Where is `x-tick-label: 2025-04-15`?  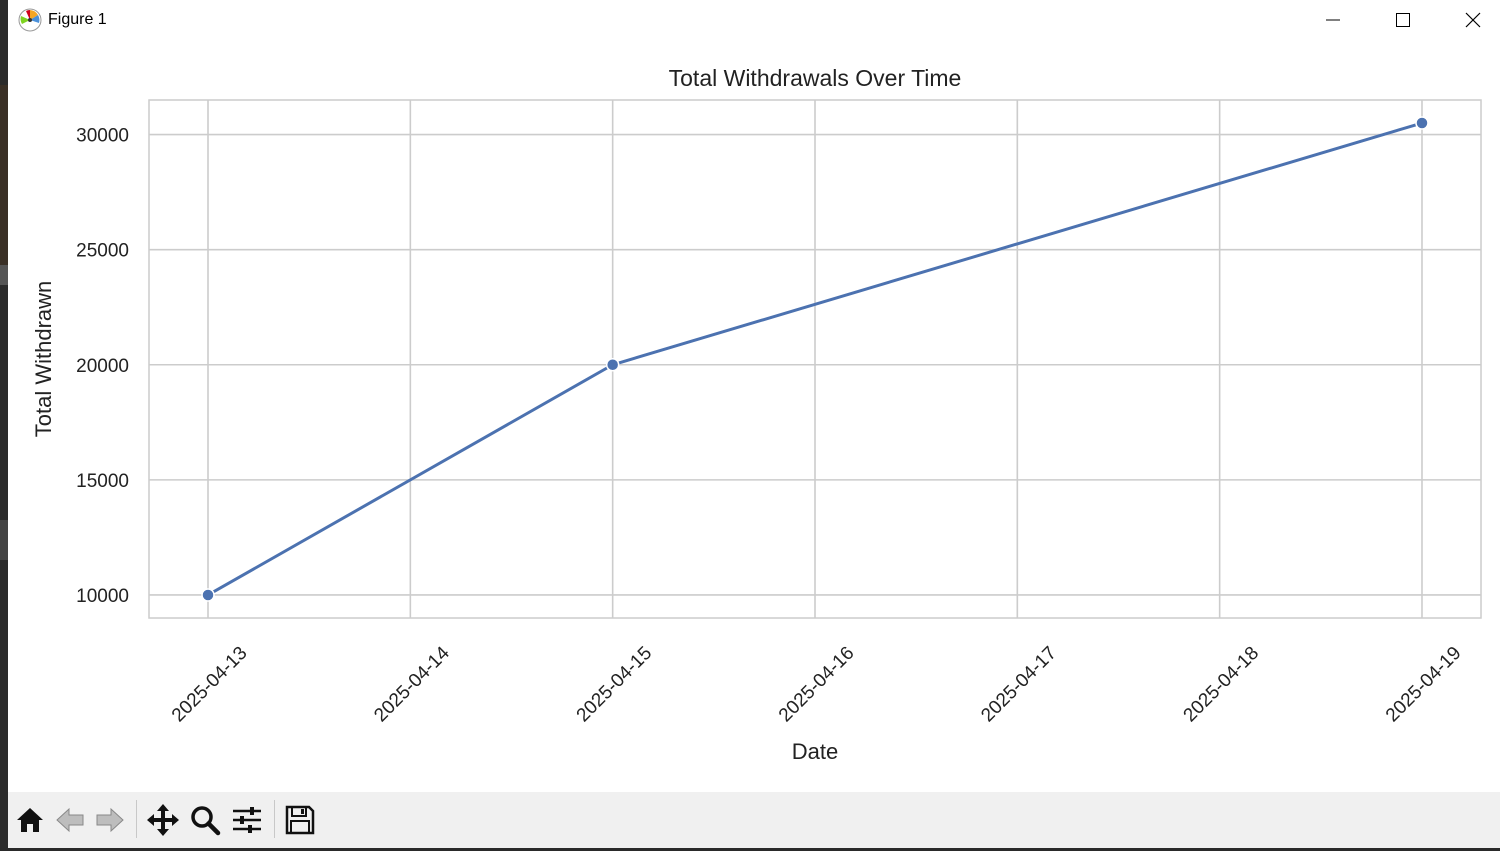
x-tick-label: 2025-04-15 is located at coordinates (615, 685).